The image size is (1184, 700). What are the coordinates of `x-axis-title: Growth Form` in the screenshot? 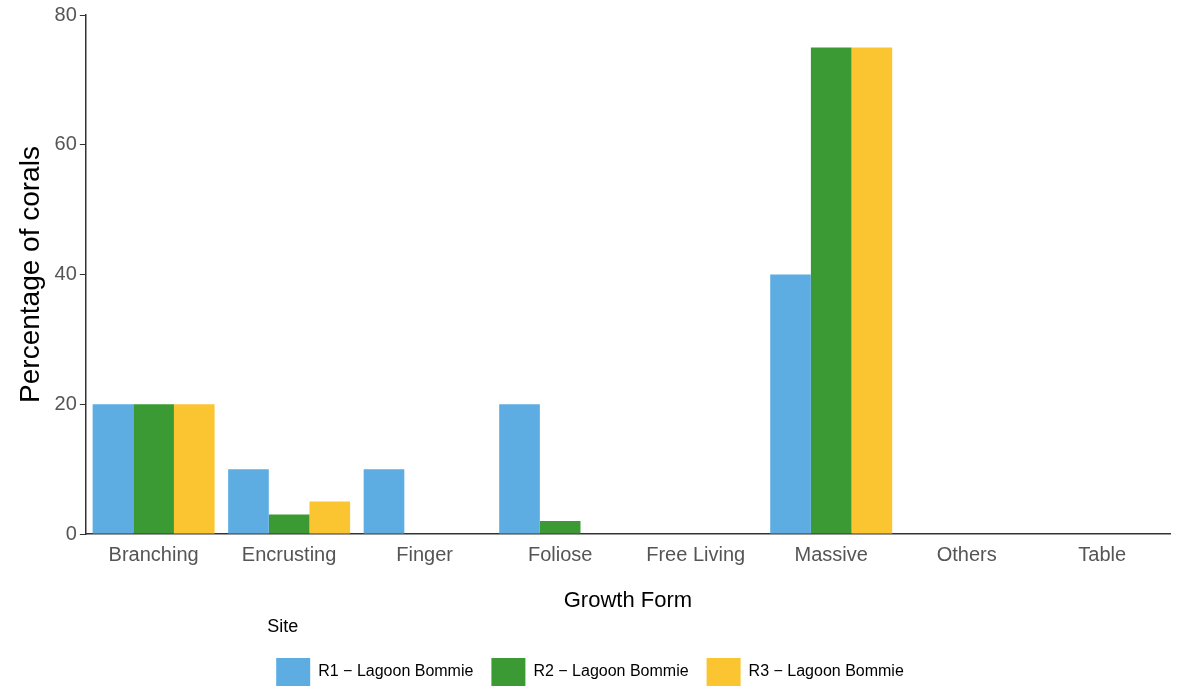 It's located at (628, 600).